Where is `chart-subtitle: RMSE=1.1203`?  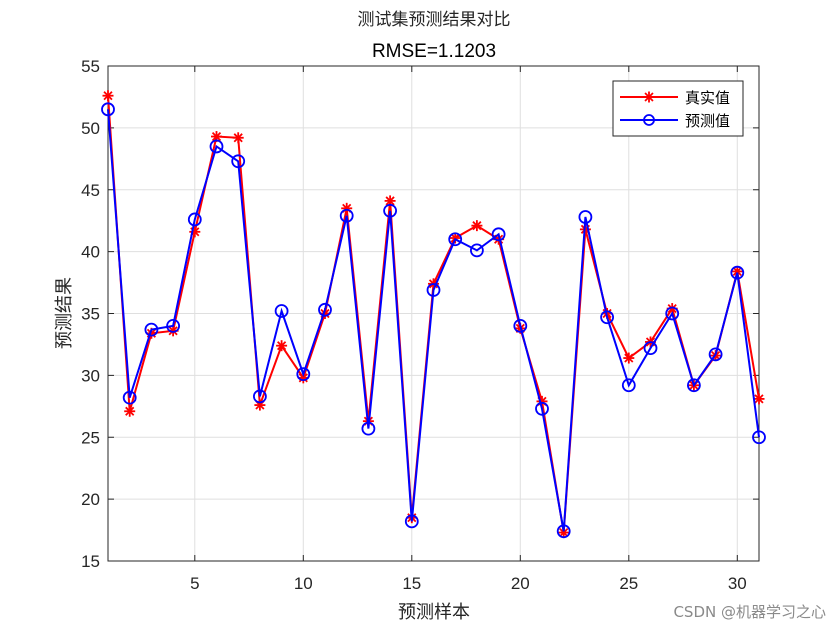
chart-subtitle: RMSE=1.1203 is located at coordinates (434, 51).